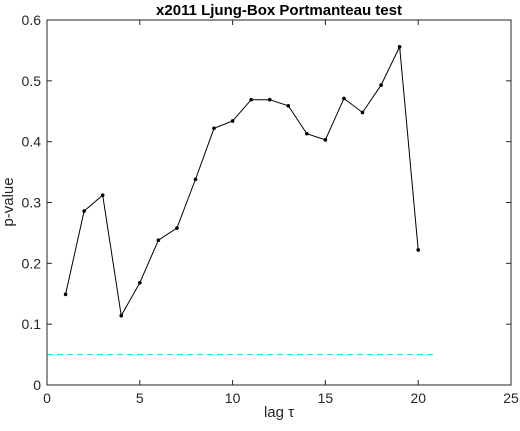  Describe the element at coordinates (279, 412) in the screenshot. I see `x-axis-label: lag τ` at that location.